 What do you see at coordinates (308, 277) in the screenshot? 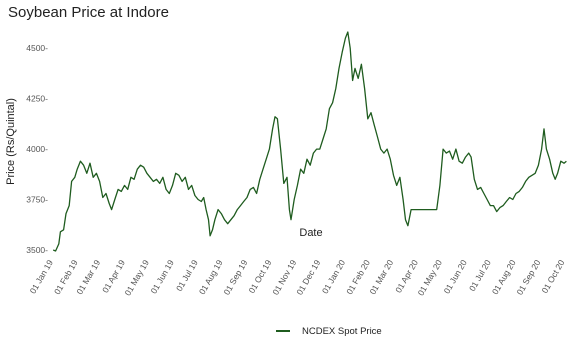
I see `x-tick-label: 01 Dec 19` at bounding box center [308, 277].